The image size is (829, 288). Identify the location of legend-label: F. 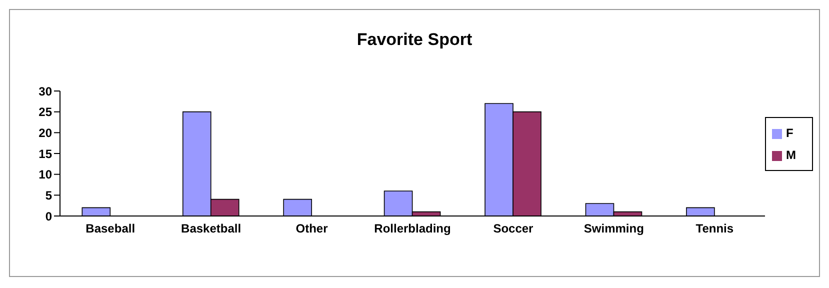
(790, 133).